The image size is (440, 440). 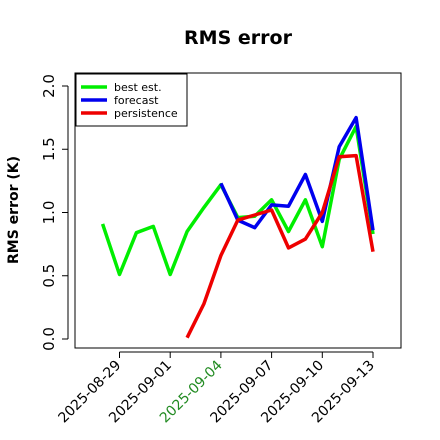 I want to click on series-line-forecast, so click(x=297, y=173).